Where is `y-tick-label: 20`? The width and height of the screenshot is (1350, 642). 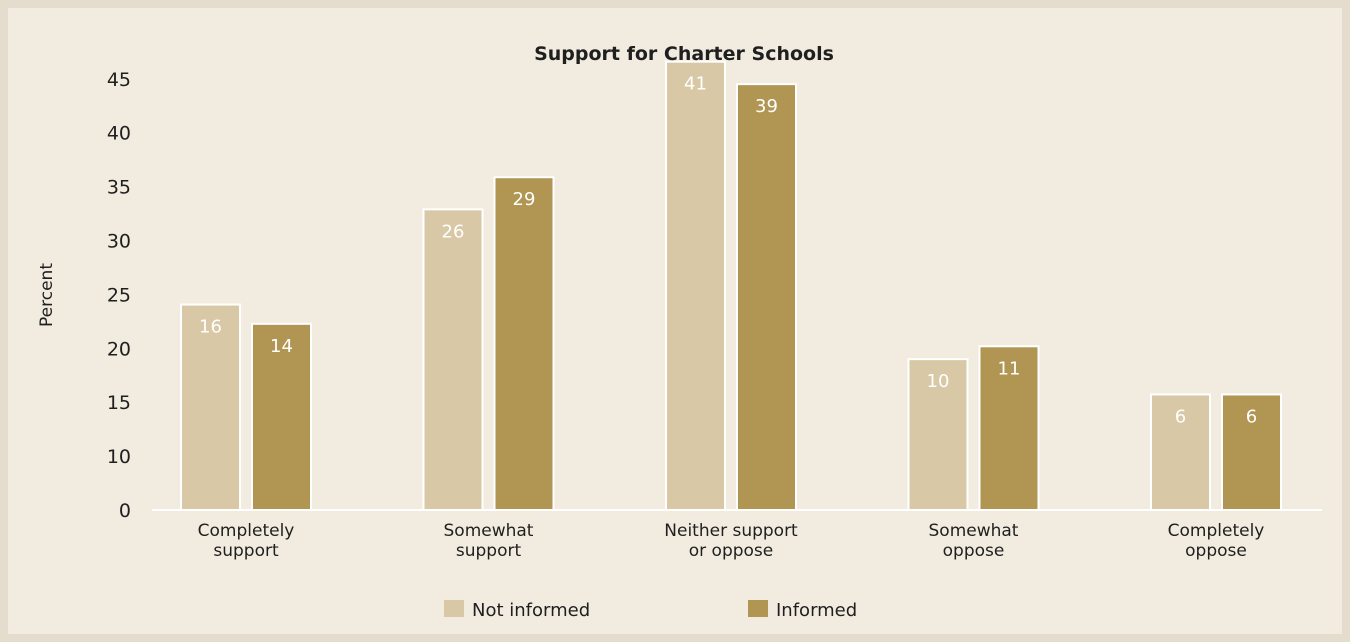 y-tick-label: 20 is located at coordinates (119, 349).